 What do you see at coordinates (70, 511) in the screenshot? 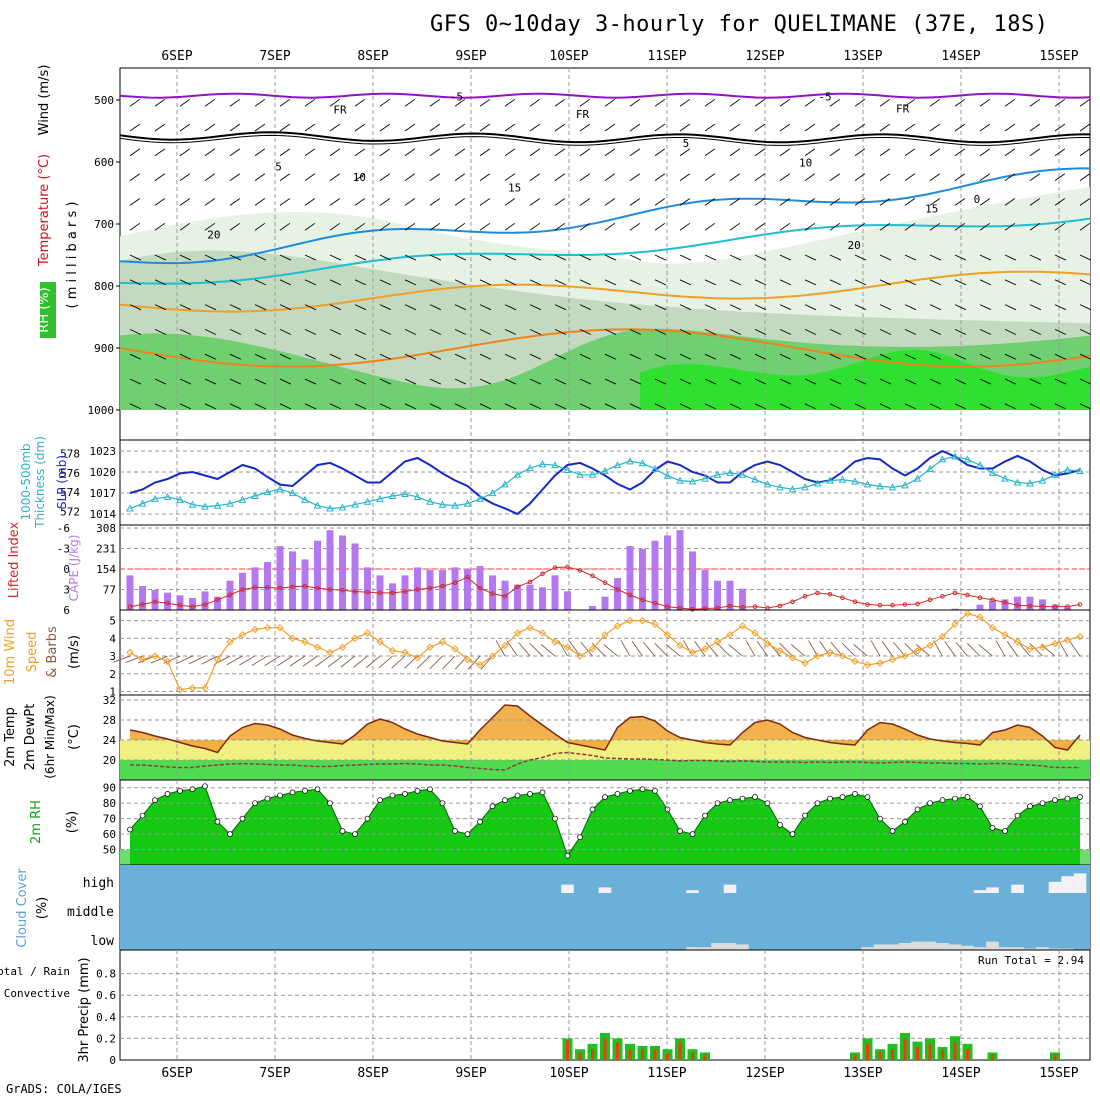
I see `thickness-tick-label: 572` at bounding box center [70, 511].